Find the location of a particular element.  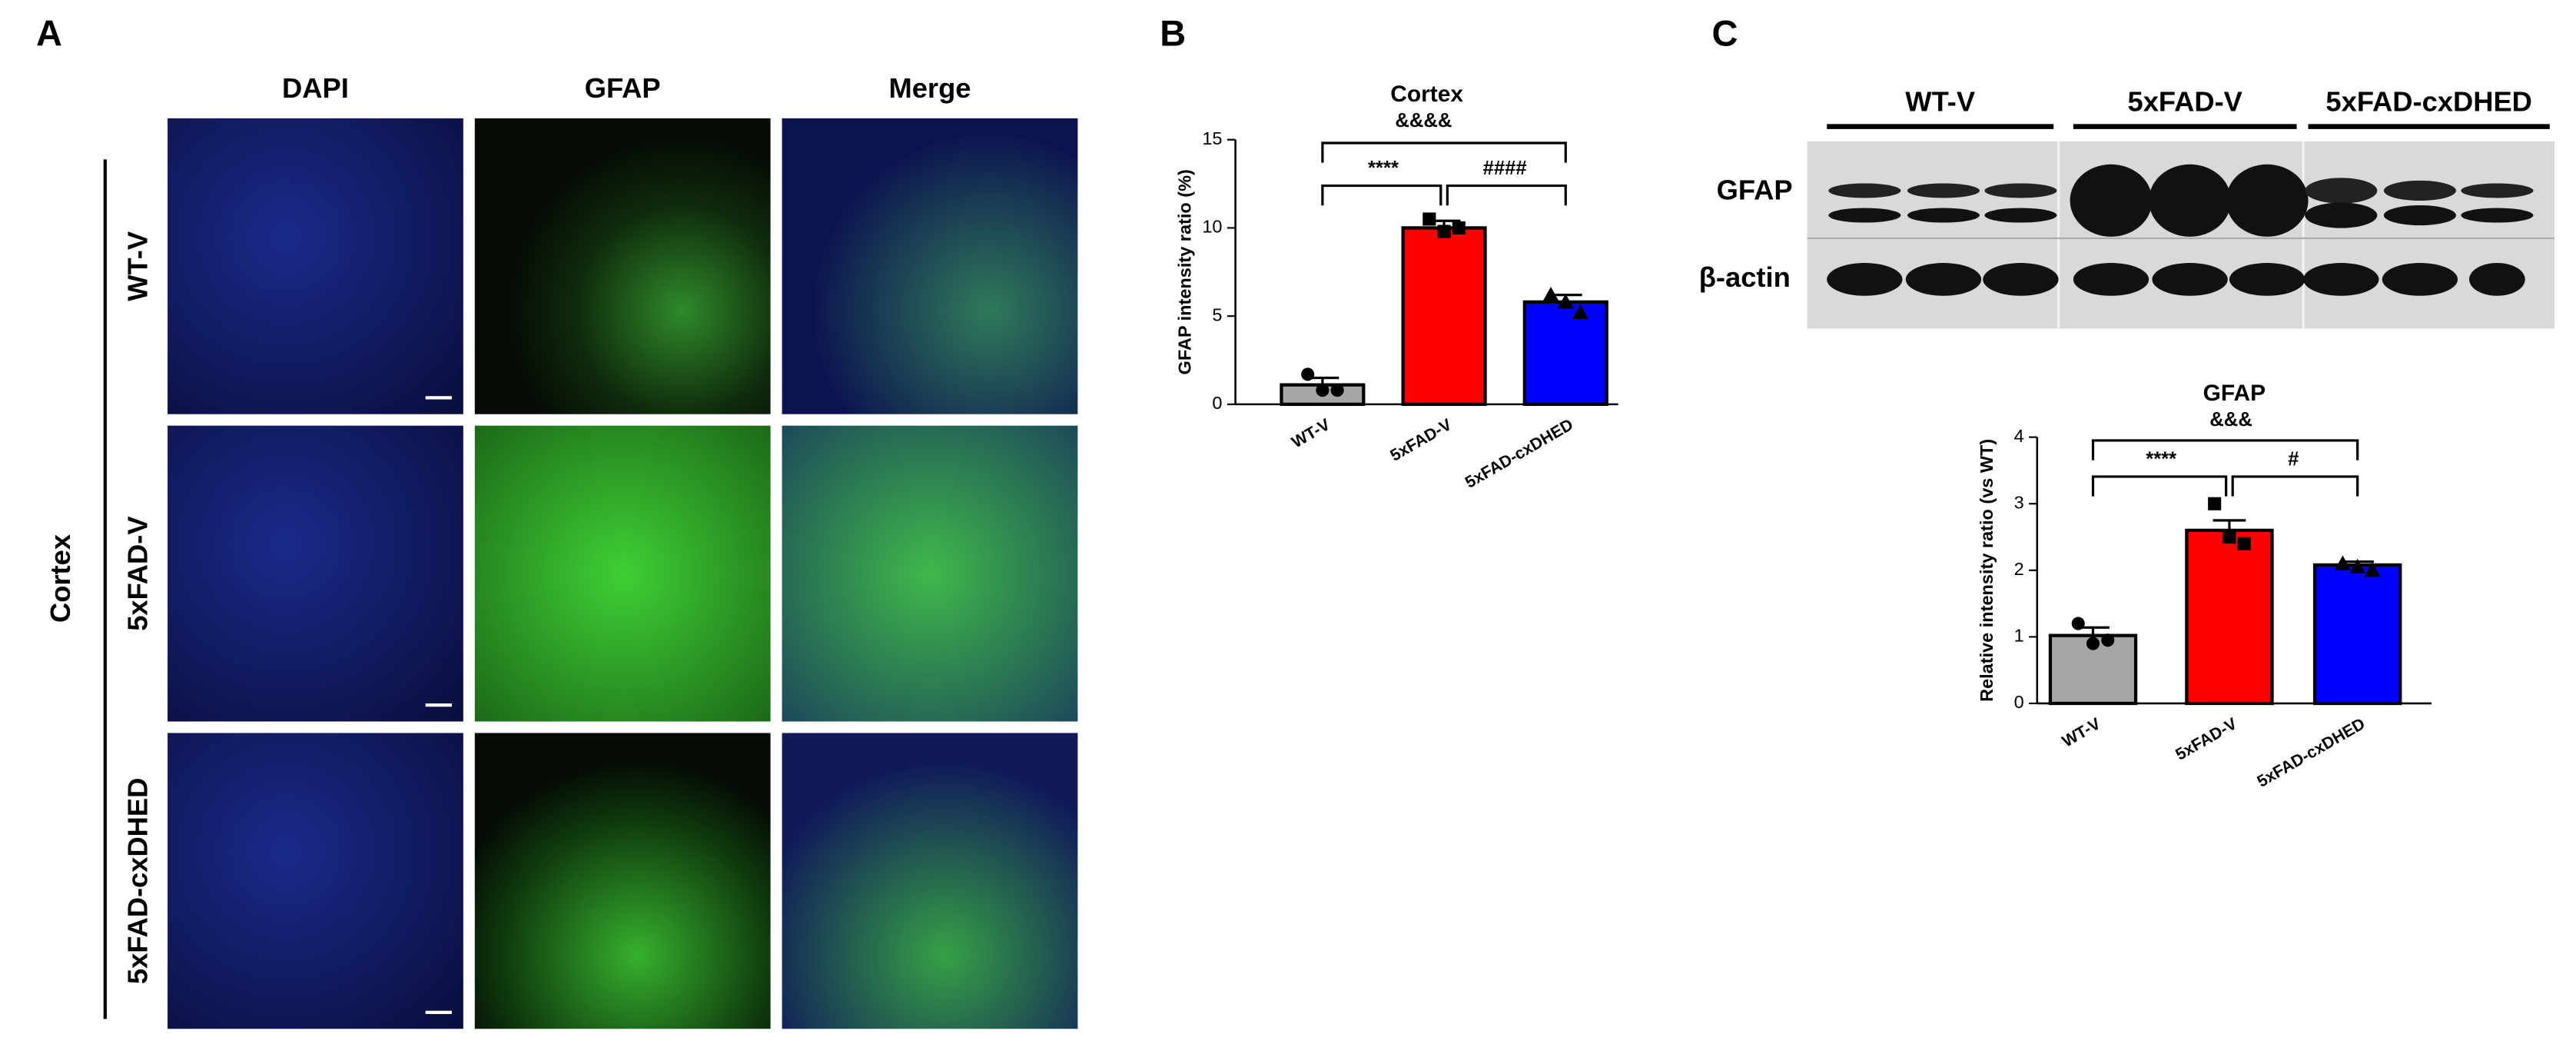

column-label: Merge is located at coordinates (930, 88).